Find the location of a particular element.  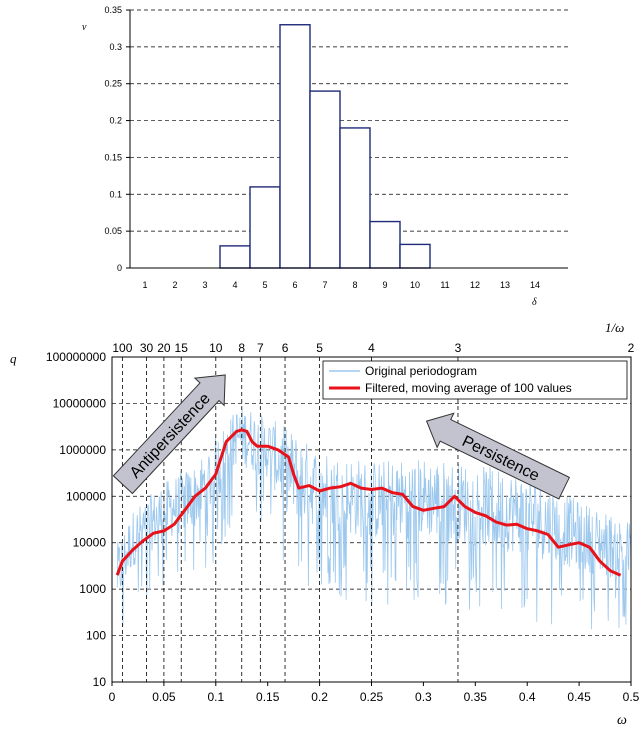

periodogram-top-tick-label: 15 is located at coordinates (182, 348).